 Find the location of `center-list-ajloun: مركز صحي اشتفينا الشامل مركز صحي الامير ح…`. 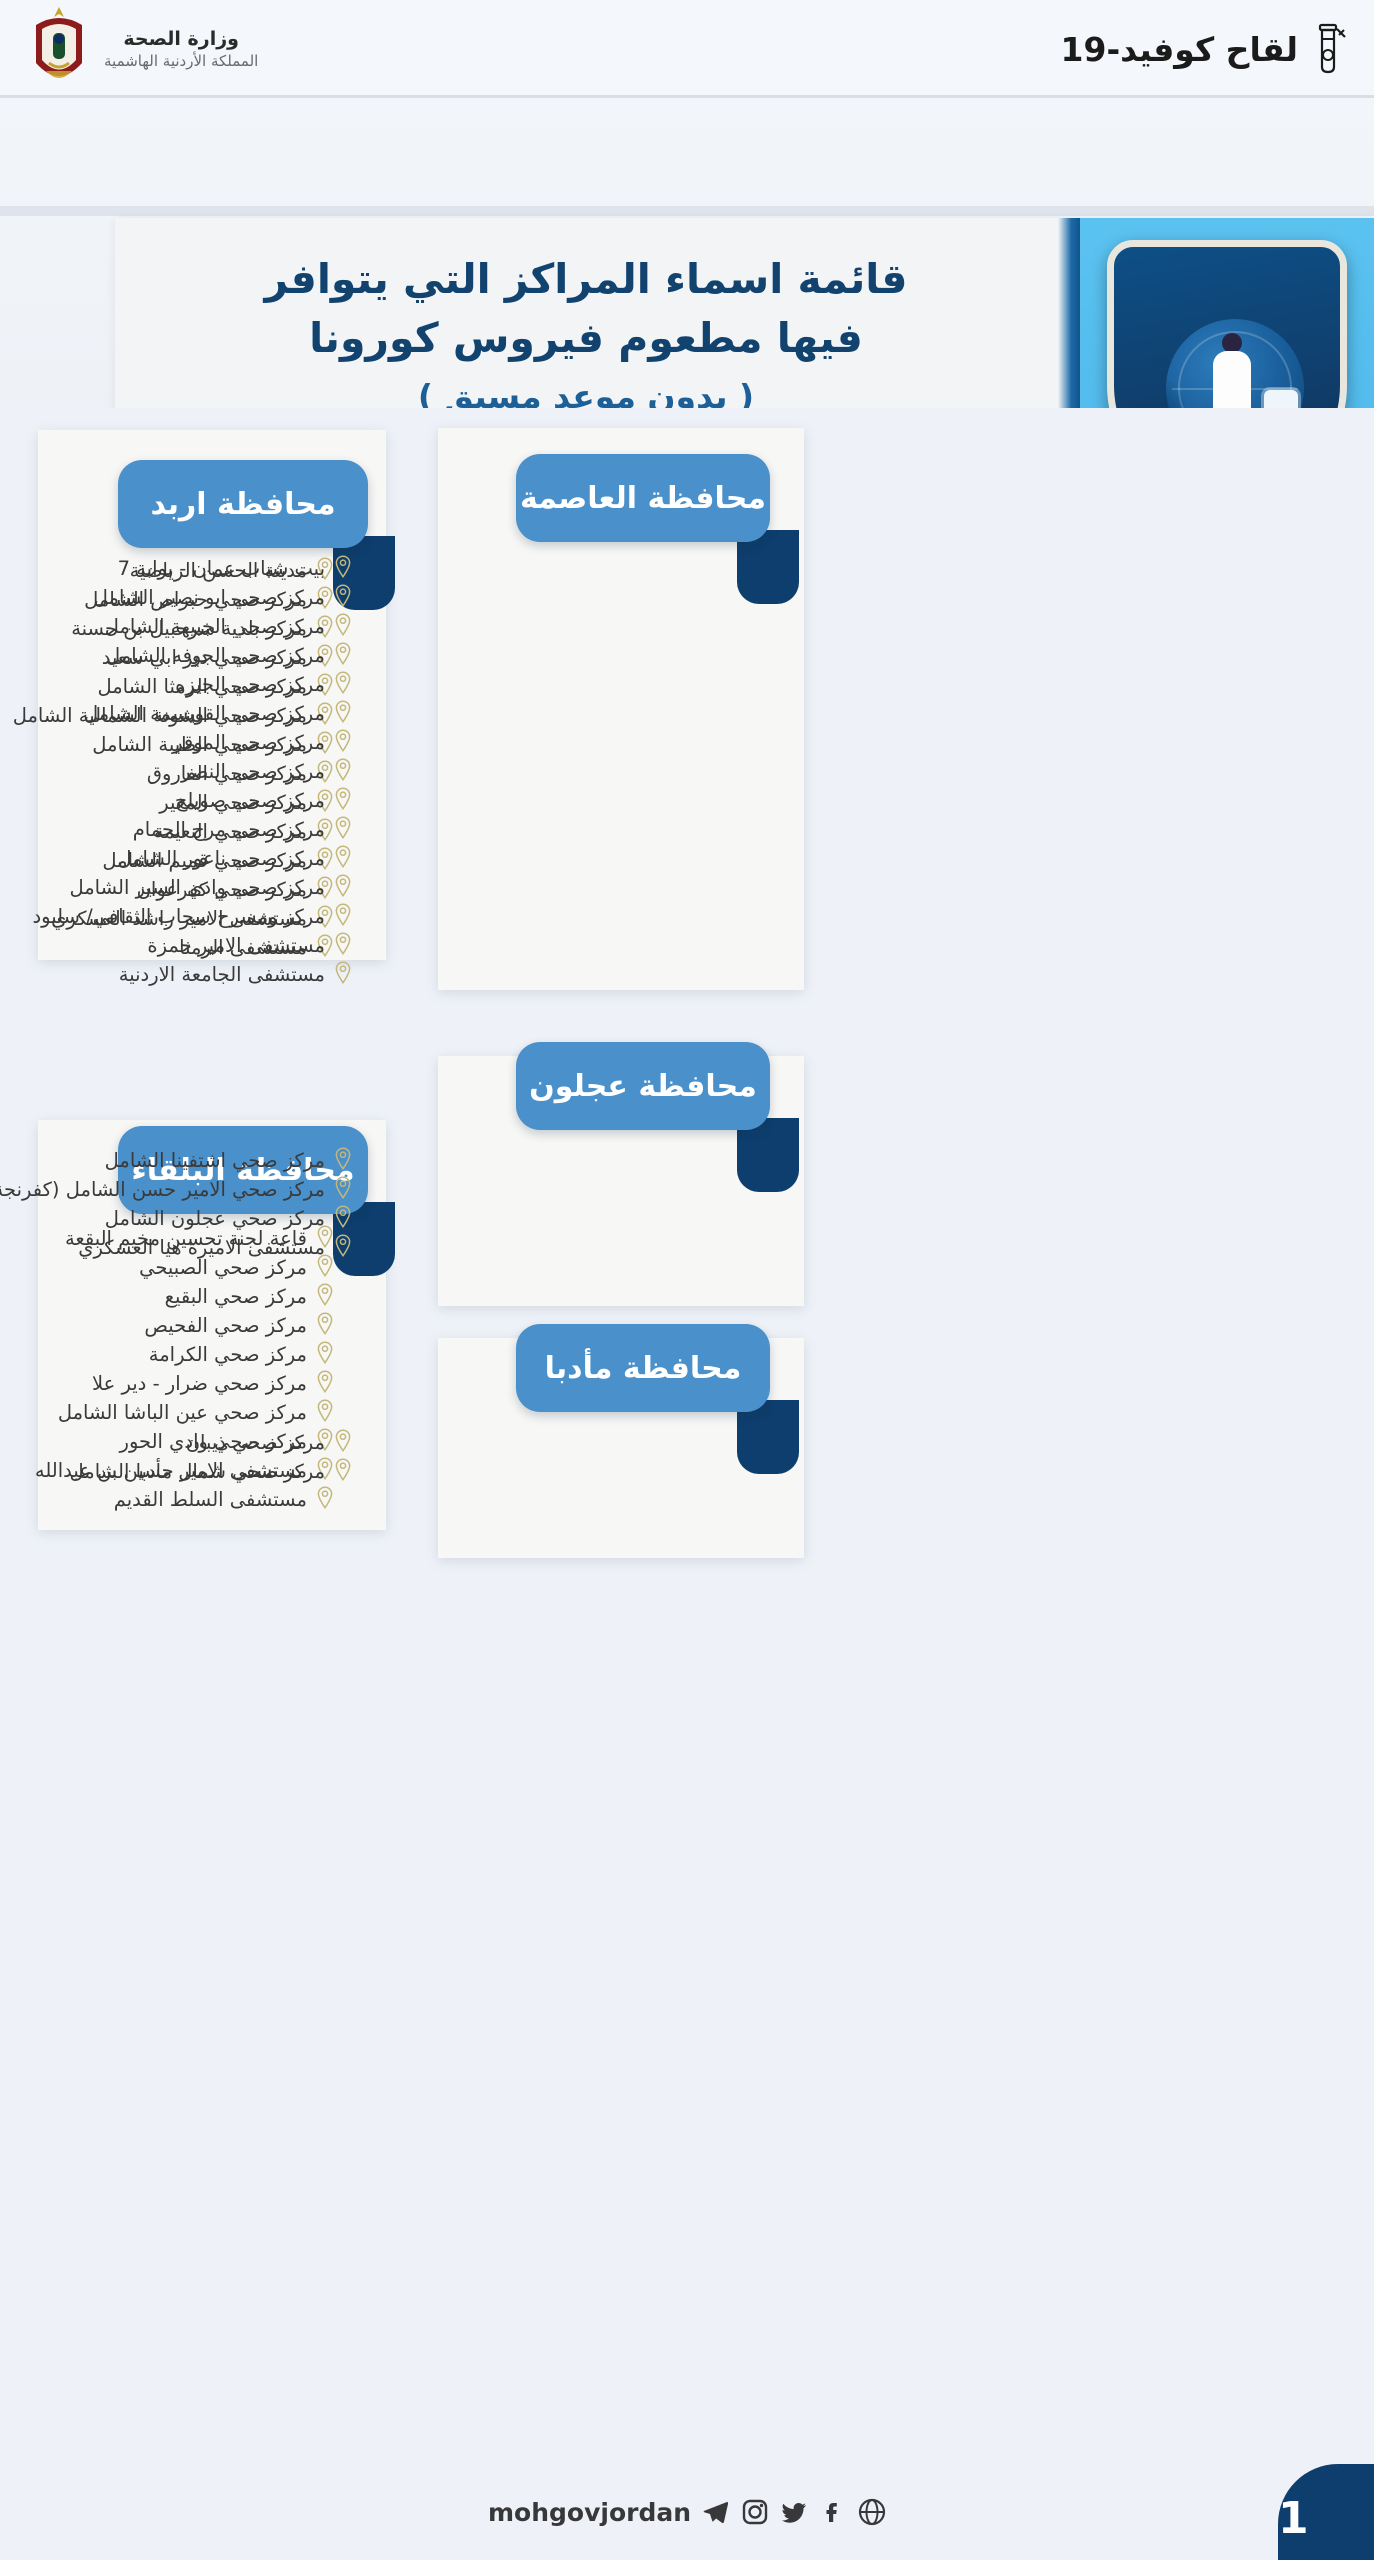

center-list-ajloun: مركز صحي اشتفينا الشامل مركز صحي الامير ح… is located at coordinates (183, 1204).